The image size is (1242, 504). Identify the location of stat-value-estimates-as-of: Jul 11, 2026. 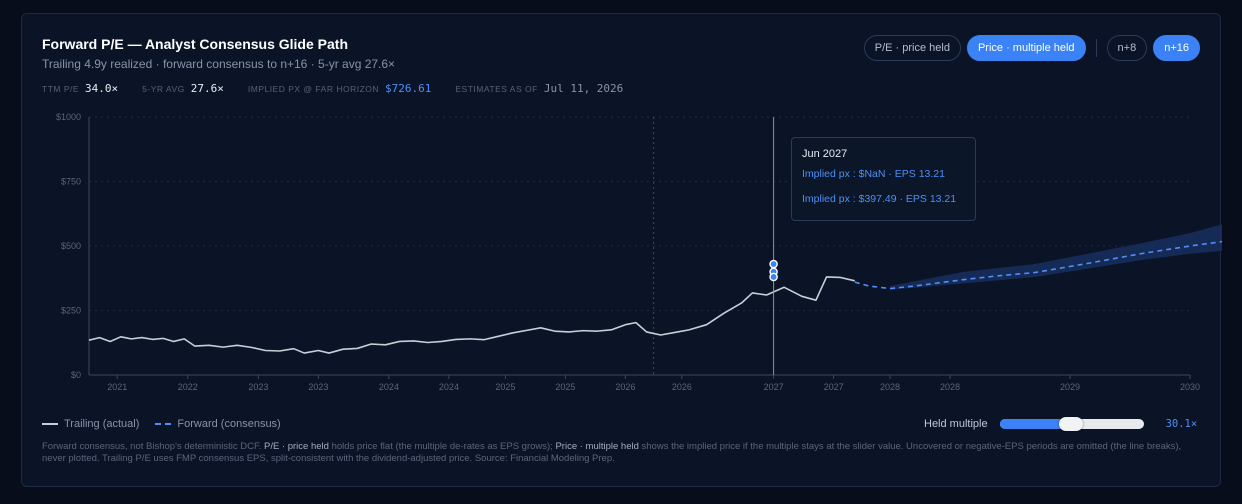
(583, 88).